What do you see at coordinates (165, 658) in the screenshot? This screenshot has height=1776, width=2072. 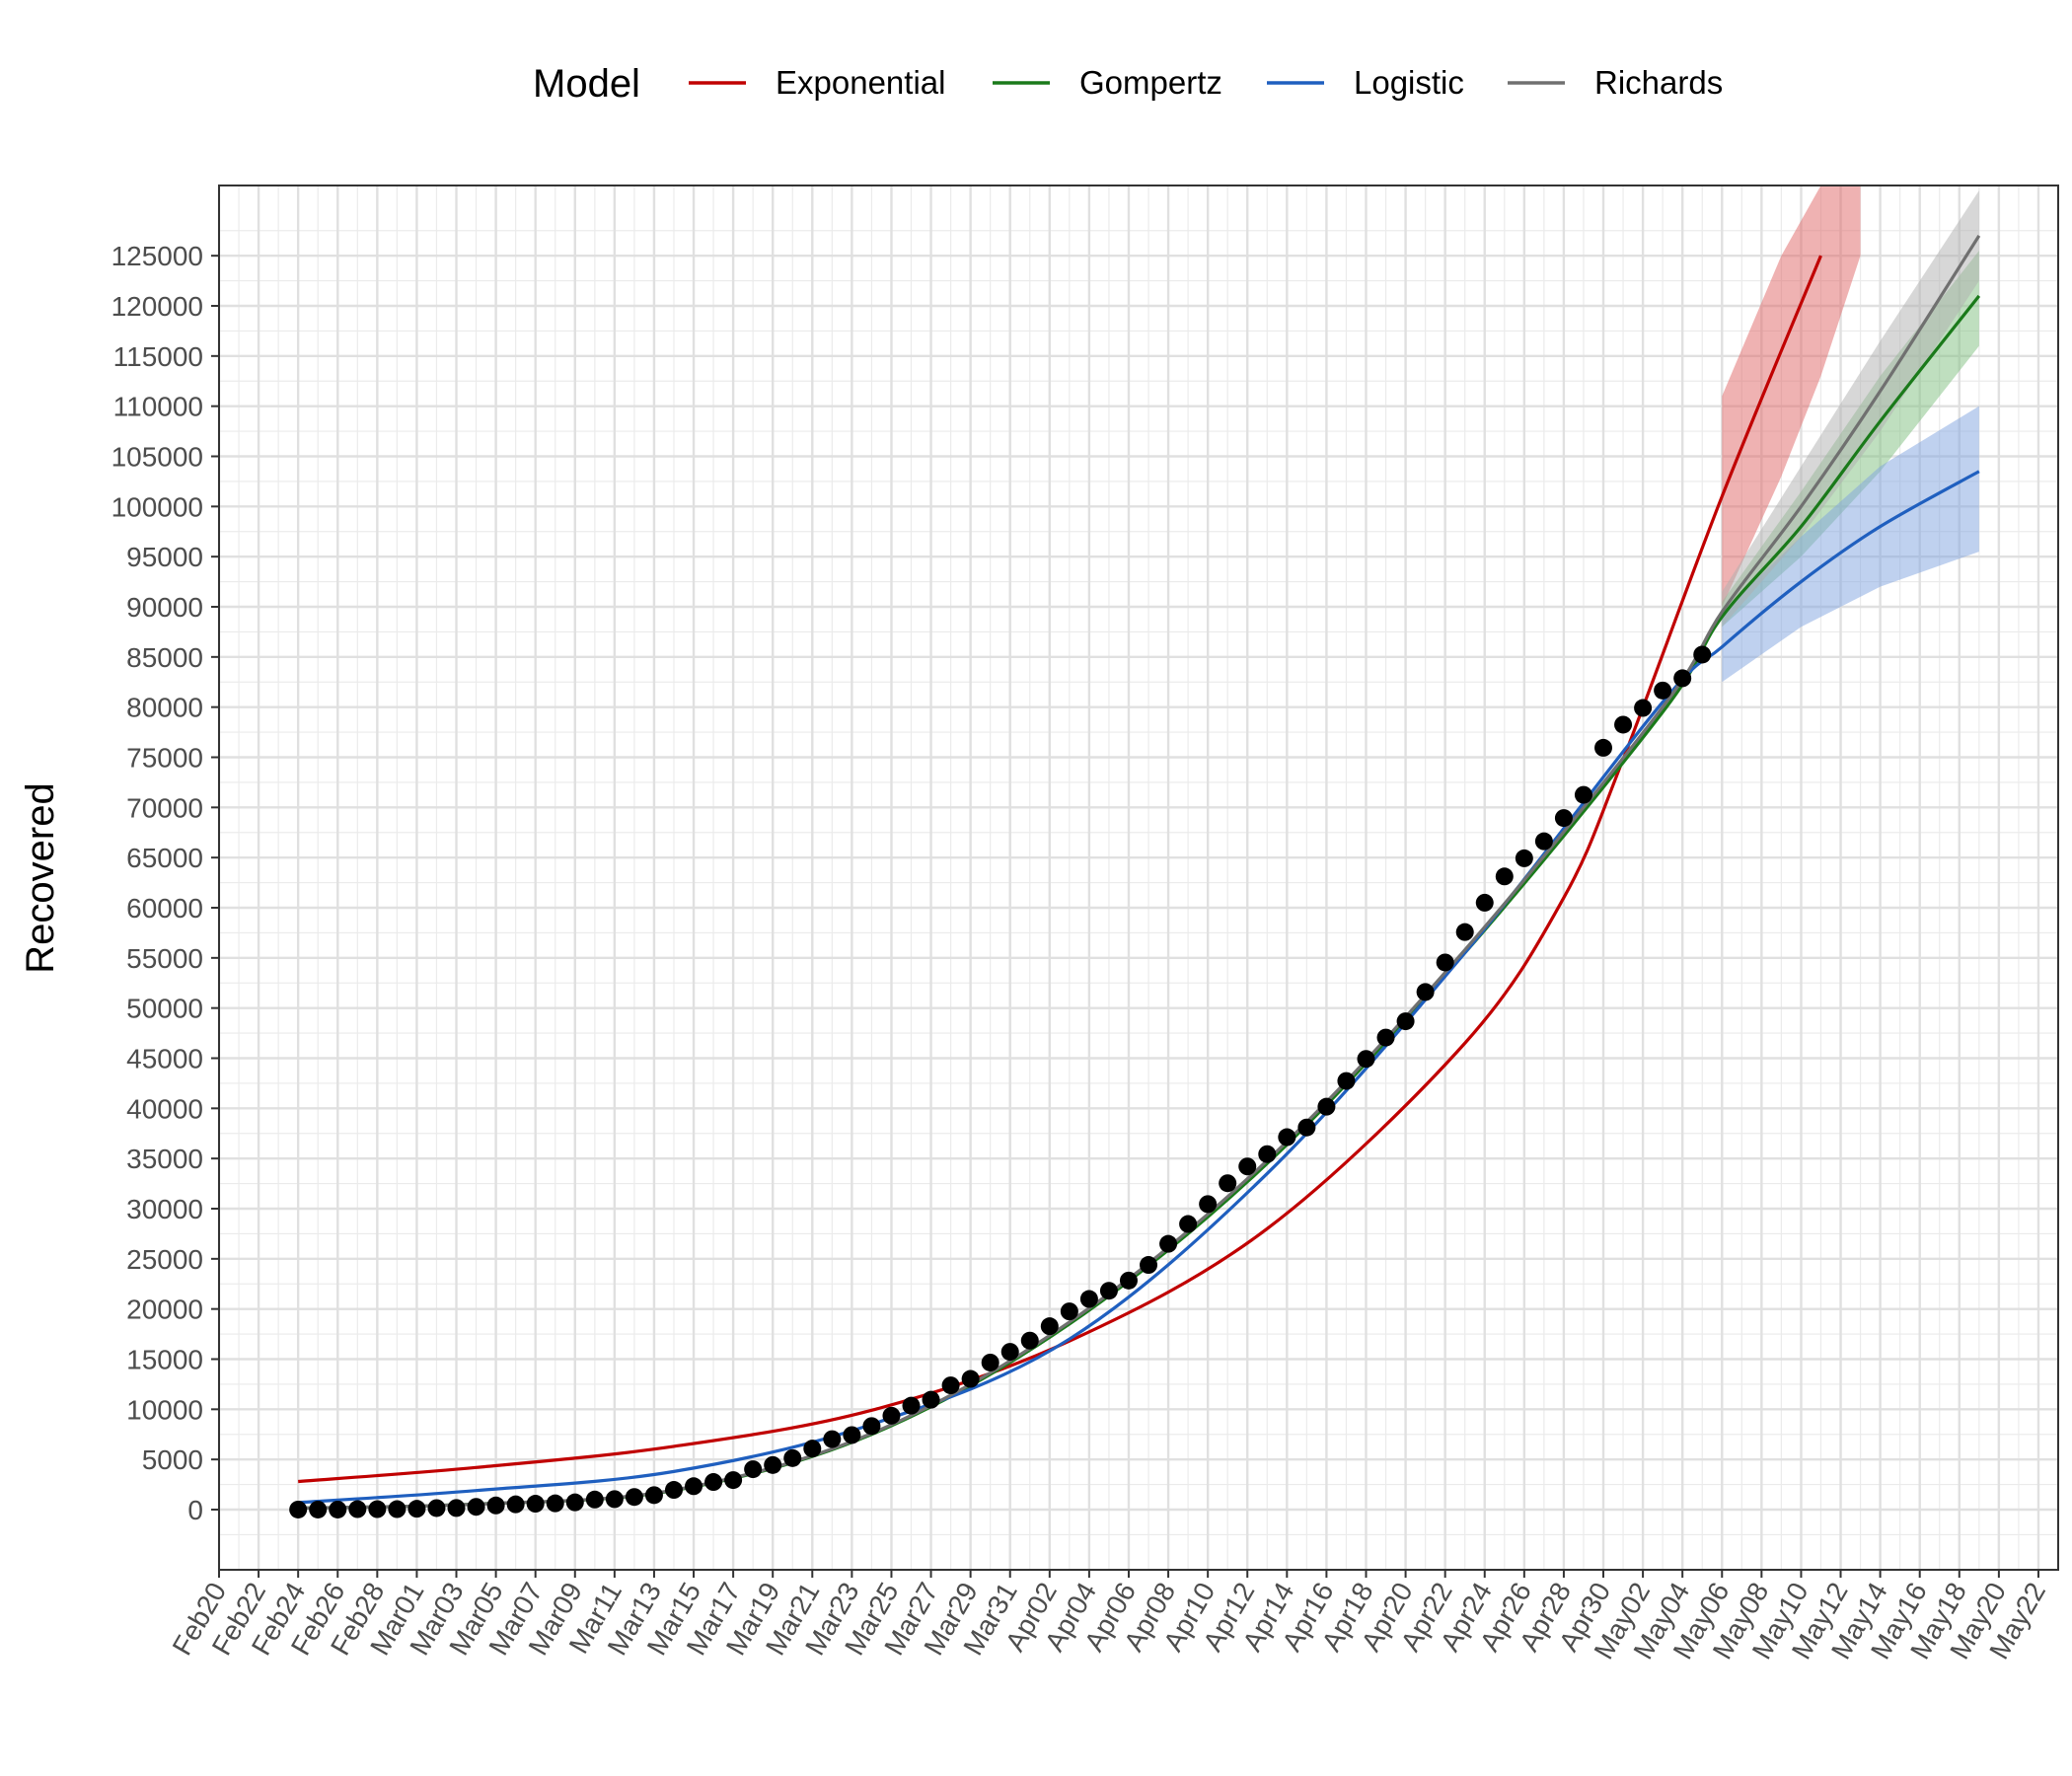 I see `y-tick-label: 85000` at bounding box center [165, 658].